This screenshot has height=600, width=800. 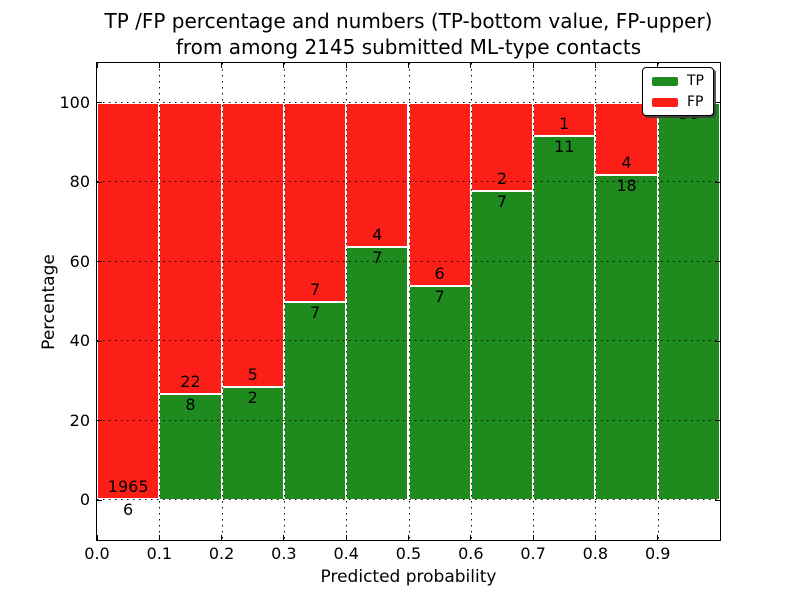 What do you see at coordinates (595, 553) in the screenshot?
I see `x-tick-label: 0.8` at bounding box center [595, 553].